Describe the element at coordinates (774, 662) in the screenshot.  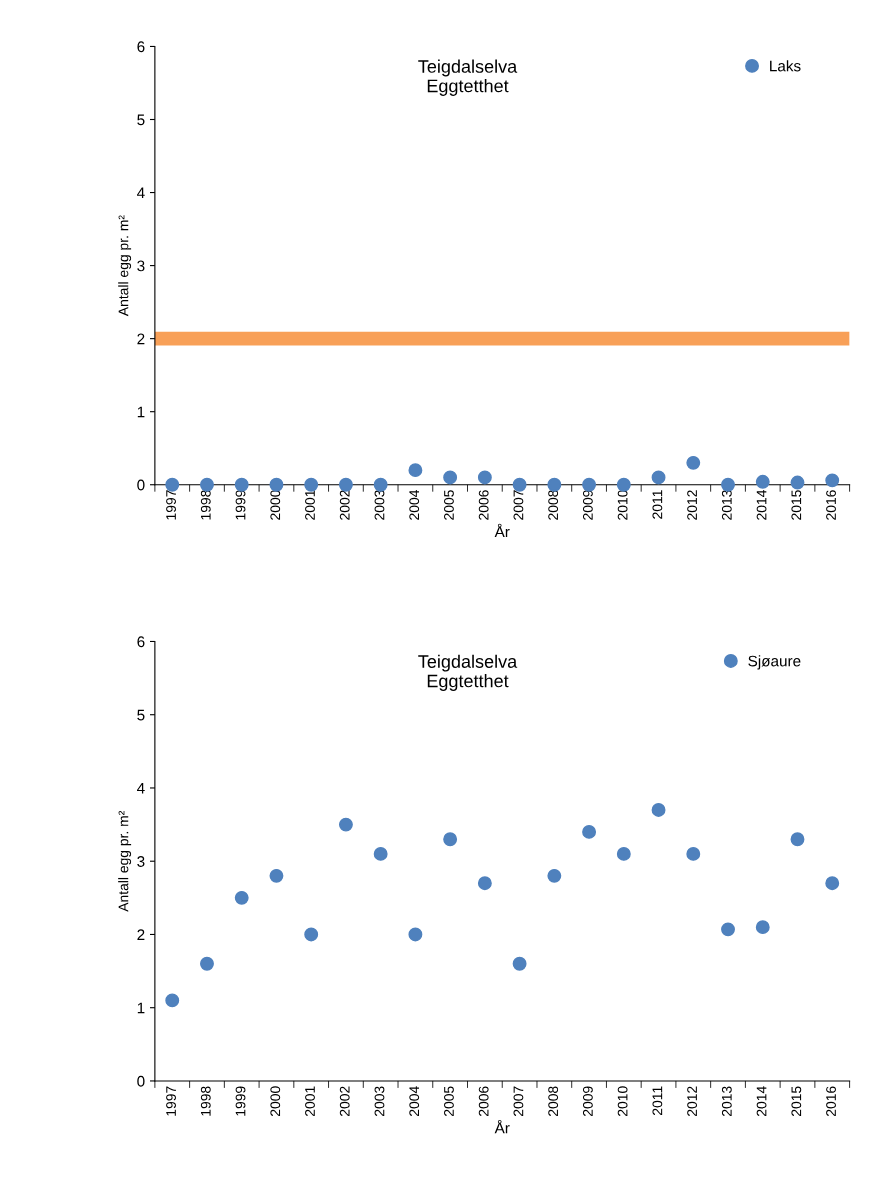
I see `legend-label: Sjøaure` at that location.